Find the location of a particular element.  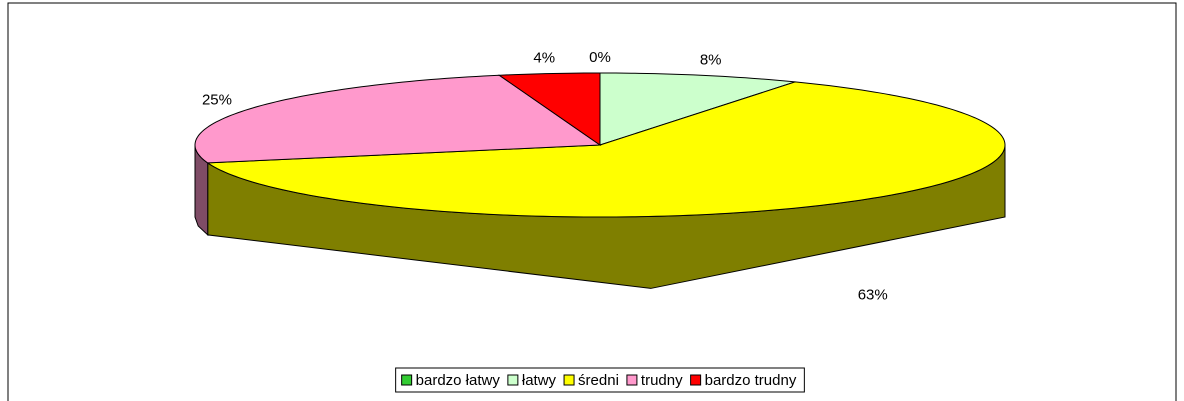

data-label: 0% is located at coordinates (600, 57).